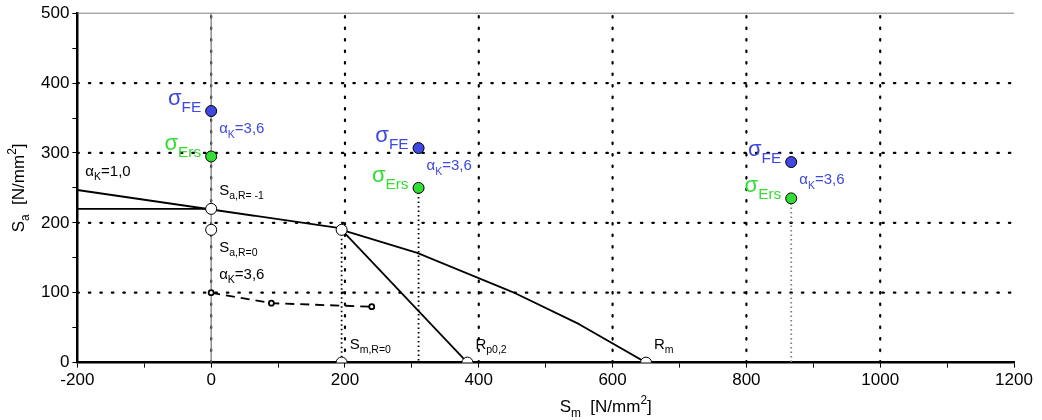 This screenshot has height=420, width=1042. I want to click on x-tick-label: 200, so click(345, 380).